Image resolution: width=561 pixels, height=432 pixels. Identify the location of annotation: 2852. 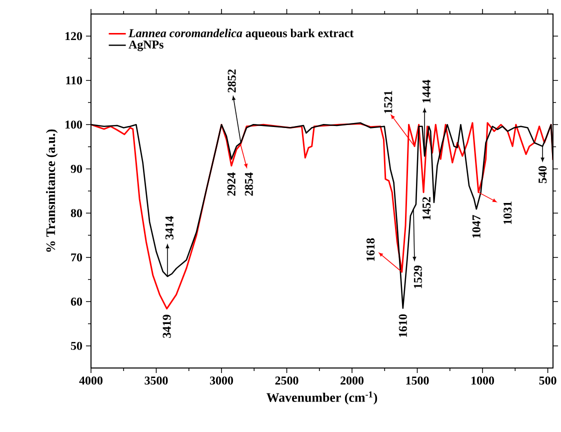
(232, 80).